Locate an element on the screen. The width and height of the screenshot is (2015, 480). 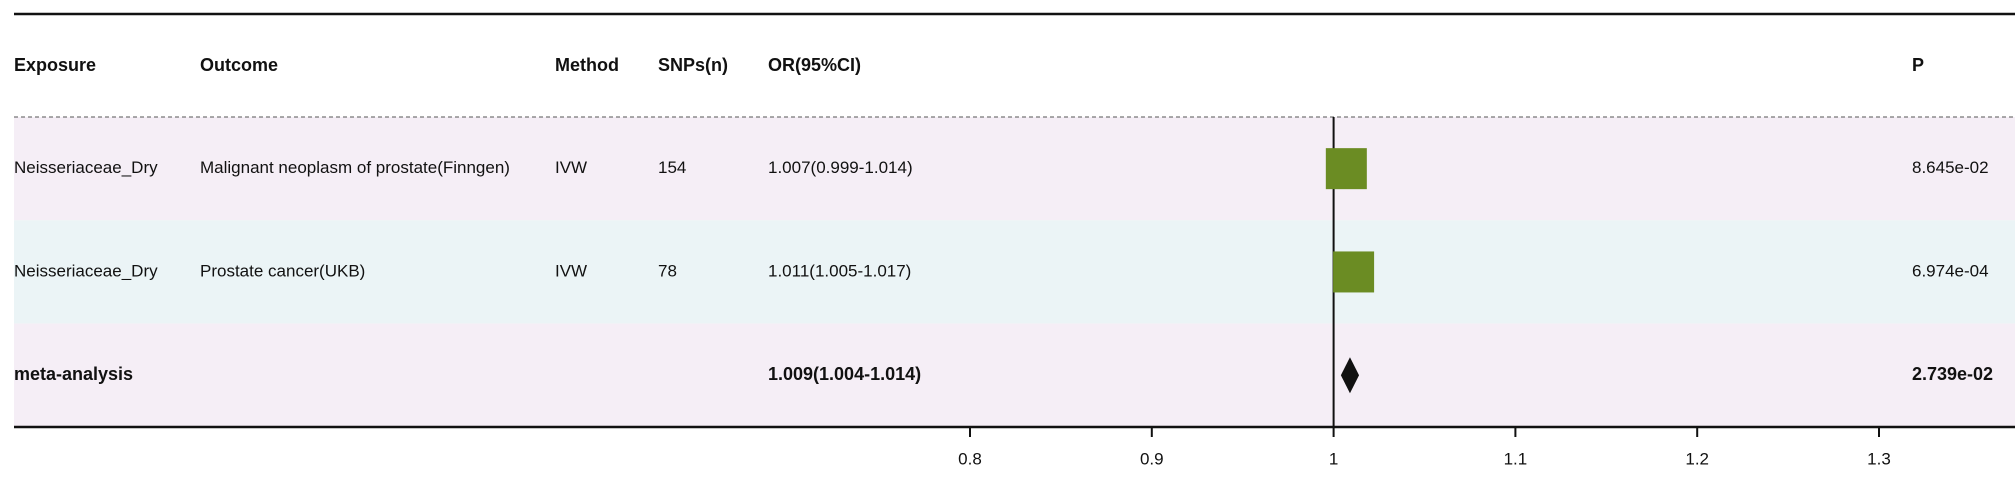
header-p: P is located at coordinates (1918, 65).